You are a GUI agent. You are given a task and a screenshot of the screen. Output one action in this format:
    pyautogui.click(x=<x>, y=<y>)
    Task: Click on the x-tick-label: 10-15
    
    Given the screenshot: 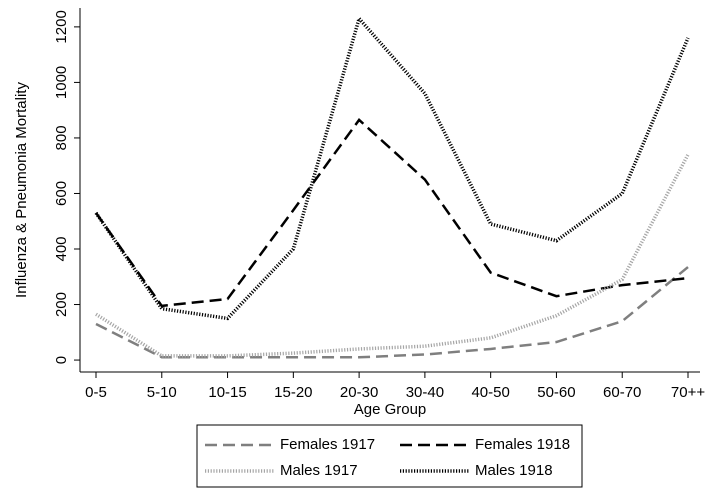 What is the action you would take?
    pyautogui.click(x=227, y=392)
    